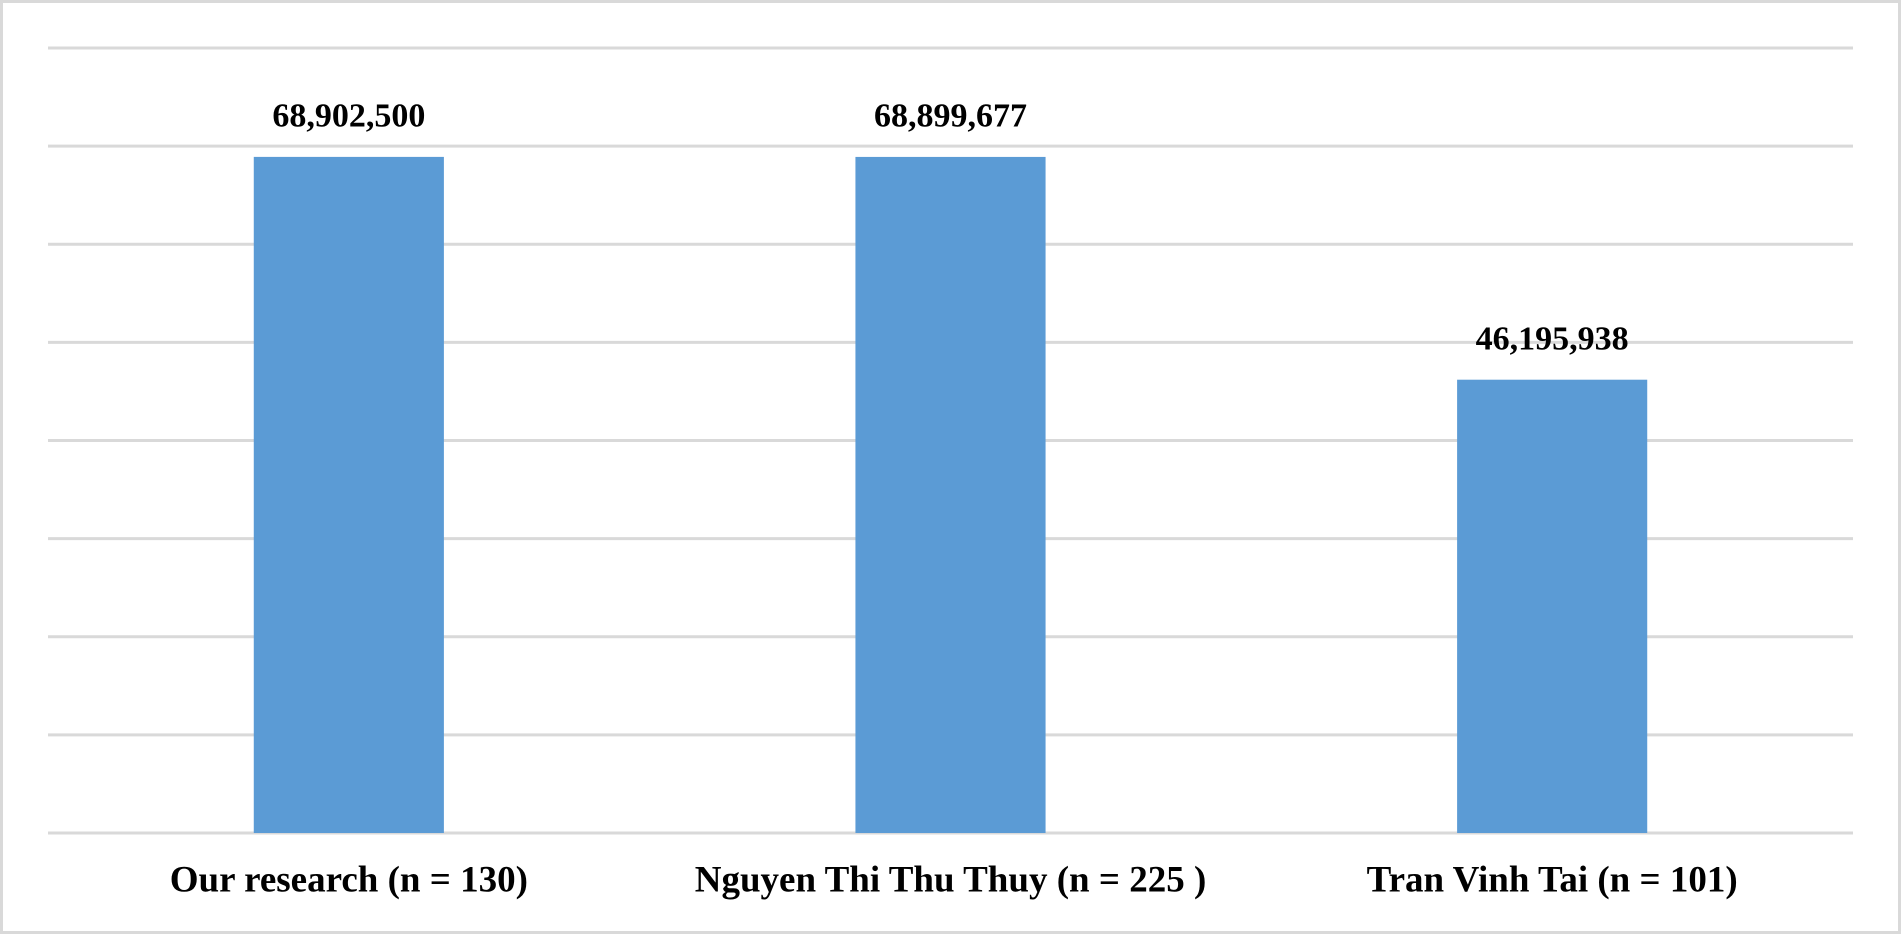 The height and width of the screenshot is (934, 1901). What do you see at coordinates (1552, 879) in the screenshot?
I see `x-tick-label: Tran Vinh Tai (n = 101)` at bounding box center [1552, 879].